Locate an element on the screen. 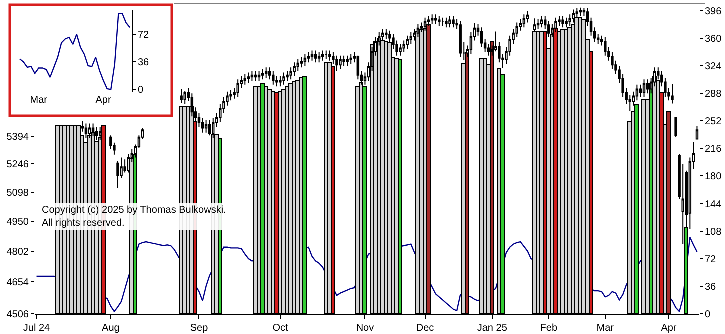 This screenshot has width=725, height=334. y-tick-label: 36 is located at coordinates (144, 63).